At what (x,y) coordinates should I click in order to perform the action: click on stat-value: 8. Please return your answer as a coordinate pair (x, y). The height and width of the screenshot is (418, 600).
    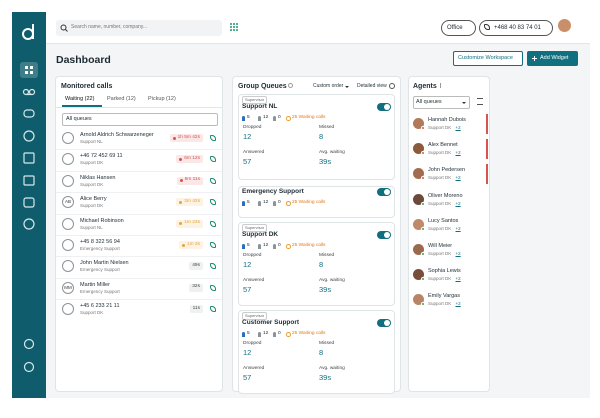
    Looking at the image, I should click on (321, 264).